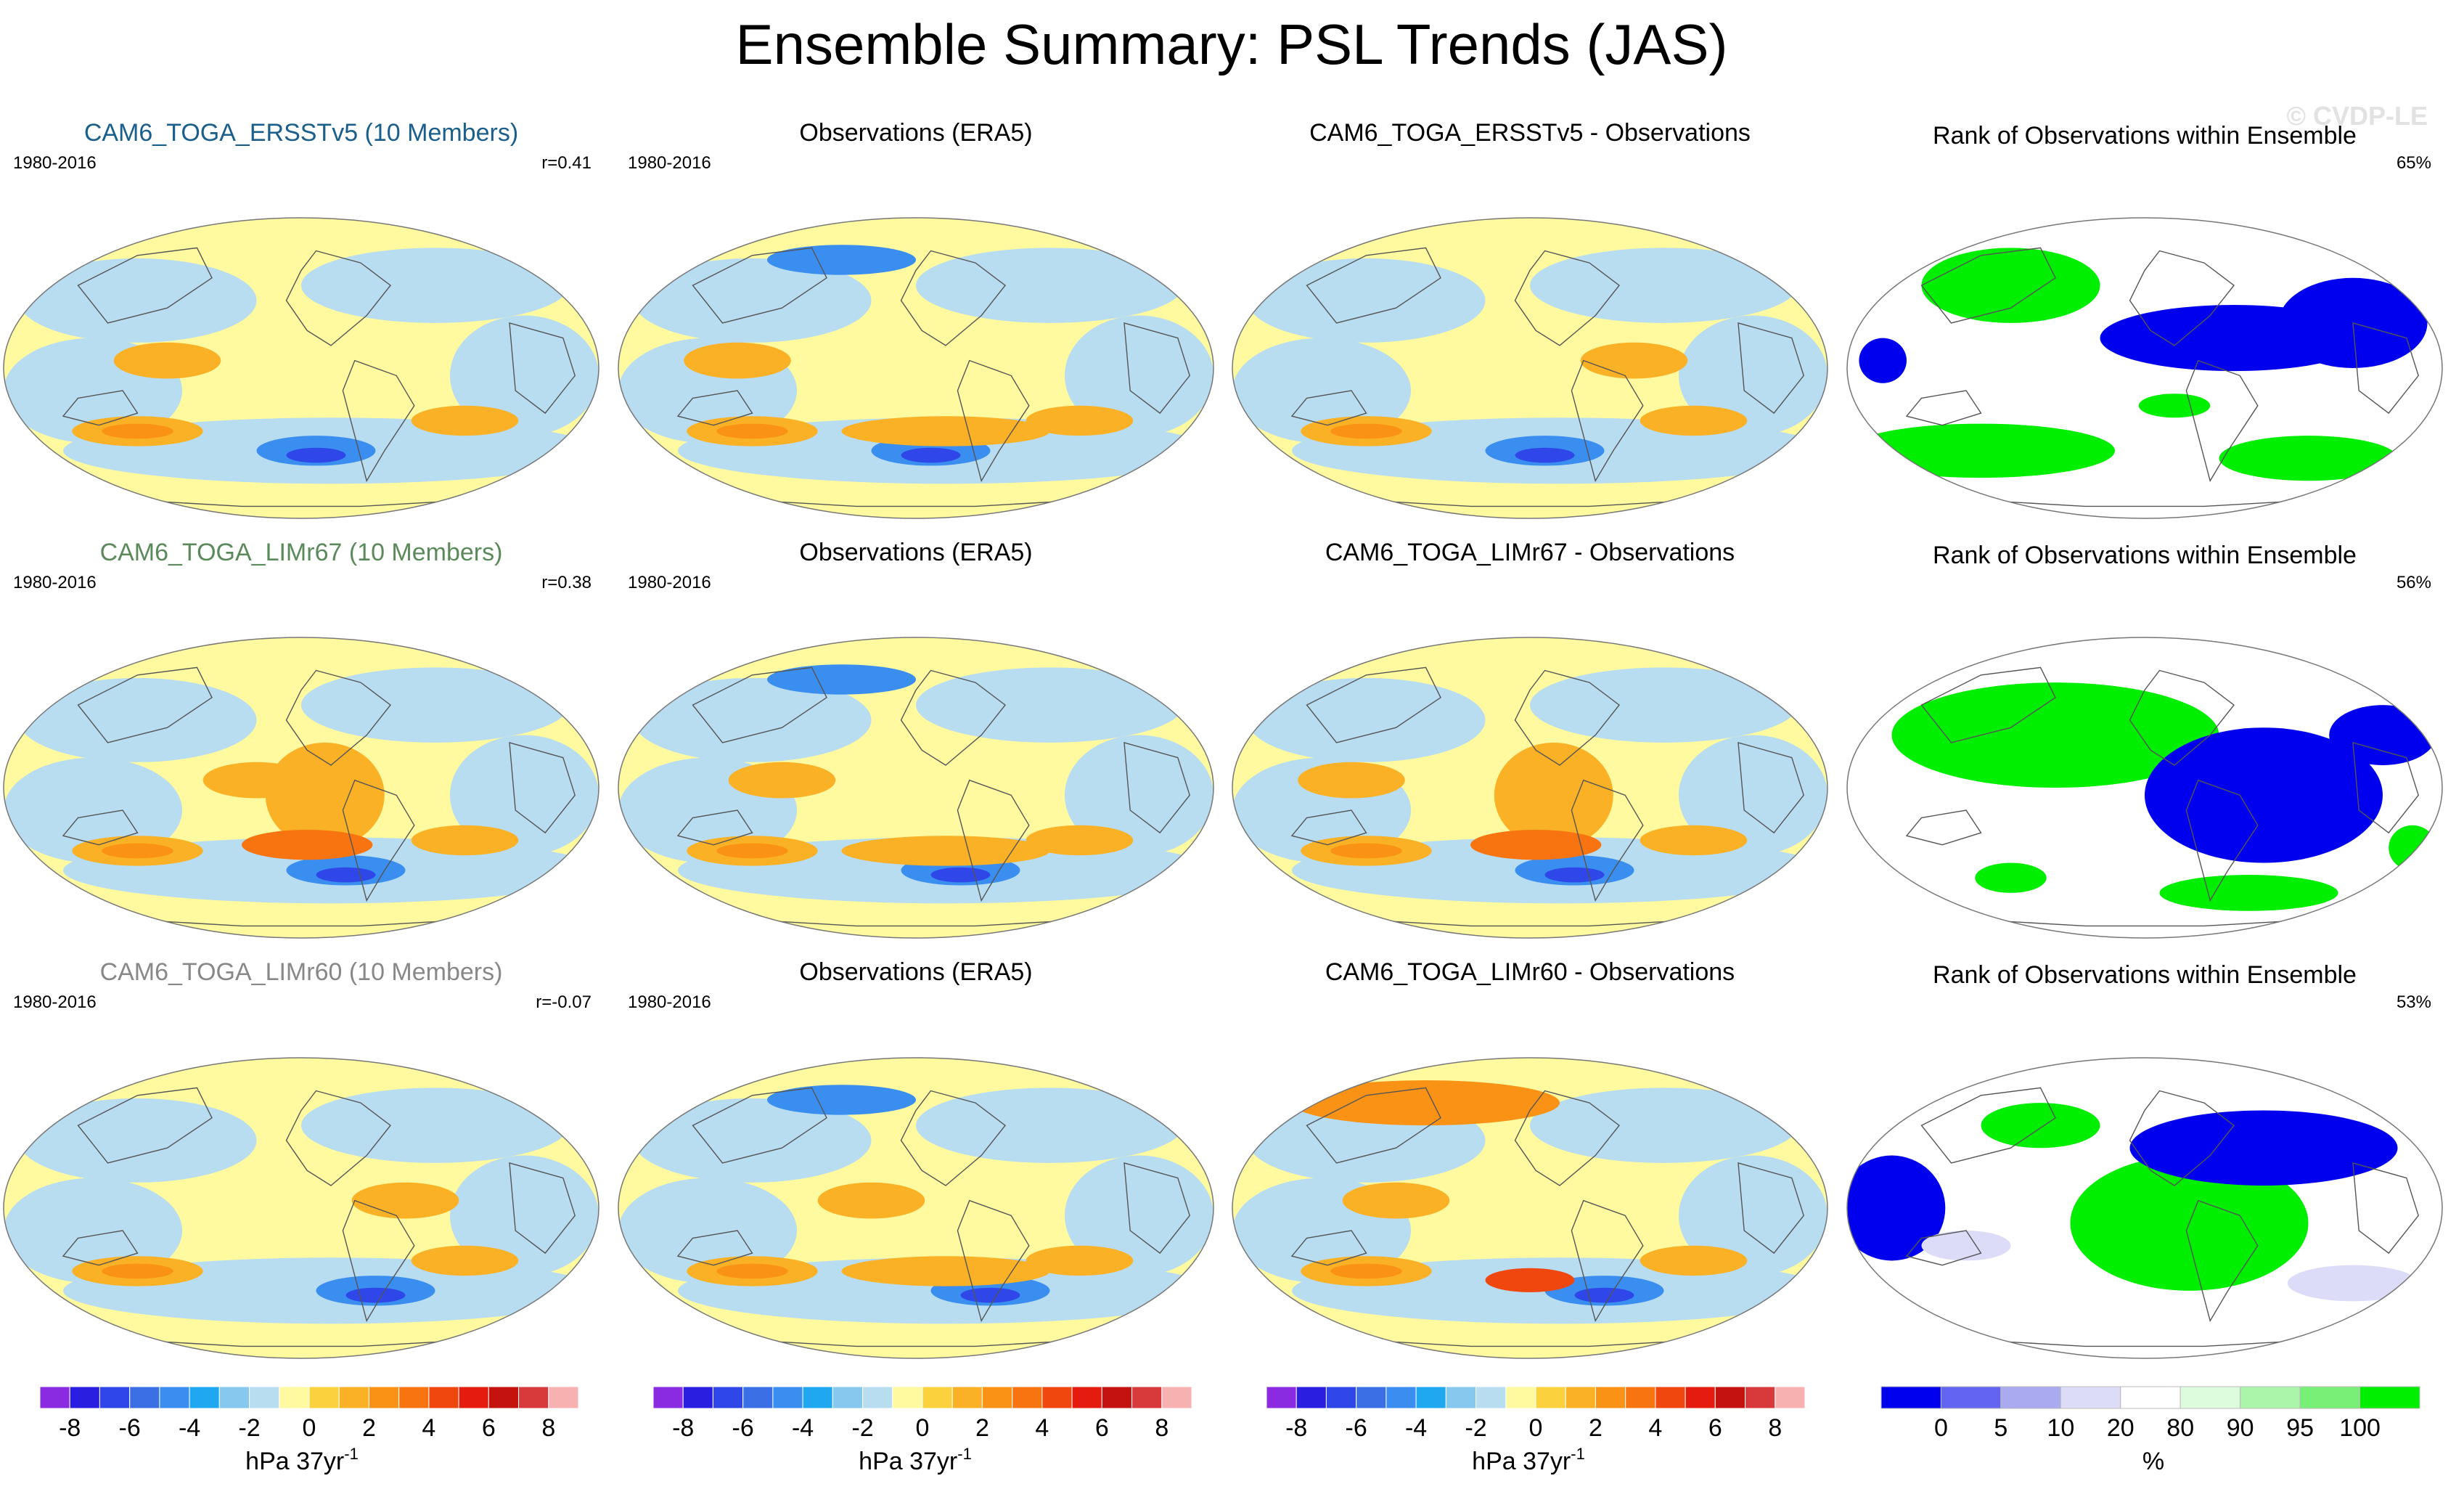 This screenshot has height=1497, width=2464. Describe the element at coordinates (2060, 1428) in the screenshot. I see `colorbar-tick-label: 10` at that location.